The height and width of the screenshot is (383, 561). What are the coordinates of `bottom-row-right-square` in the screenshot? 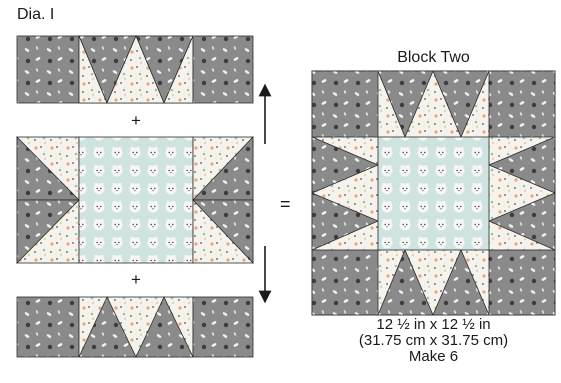 It's located at (223, 327).